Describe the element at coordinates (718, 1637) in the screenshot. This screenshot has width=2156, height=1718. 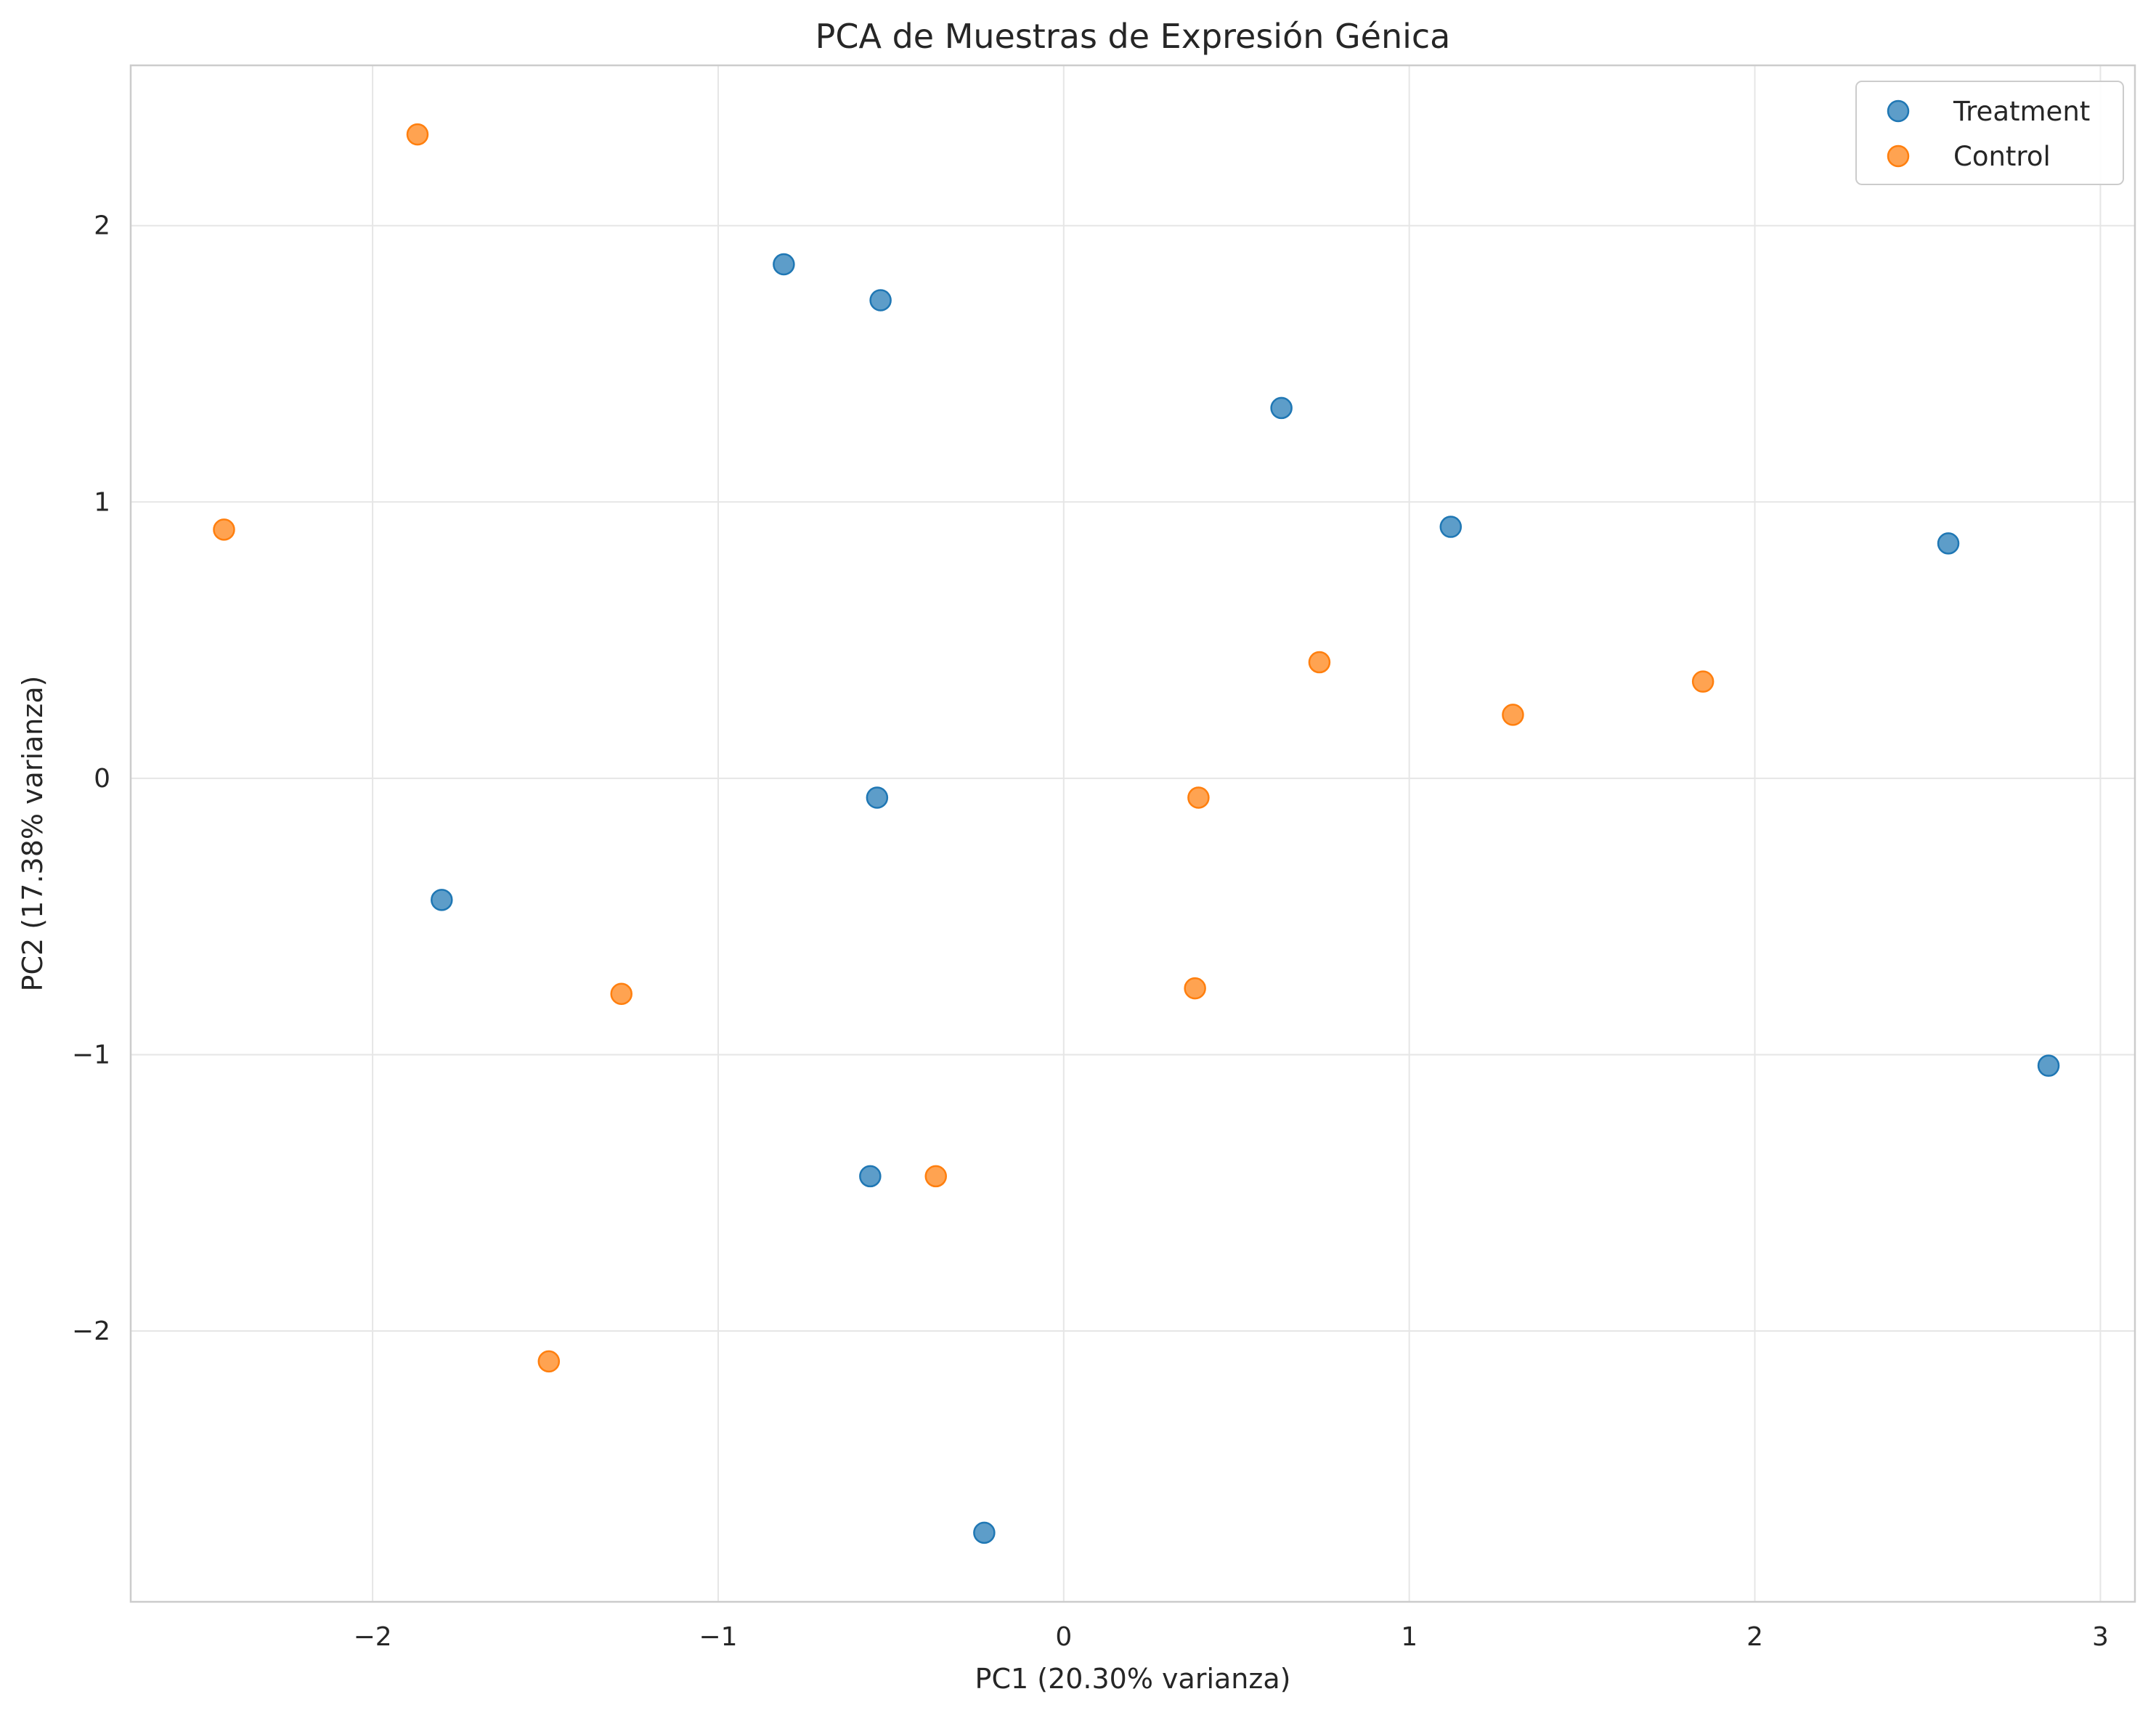
I see `x-tick-label: −1` at that location.